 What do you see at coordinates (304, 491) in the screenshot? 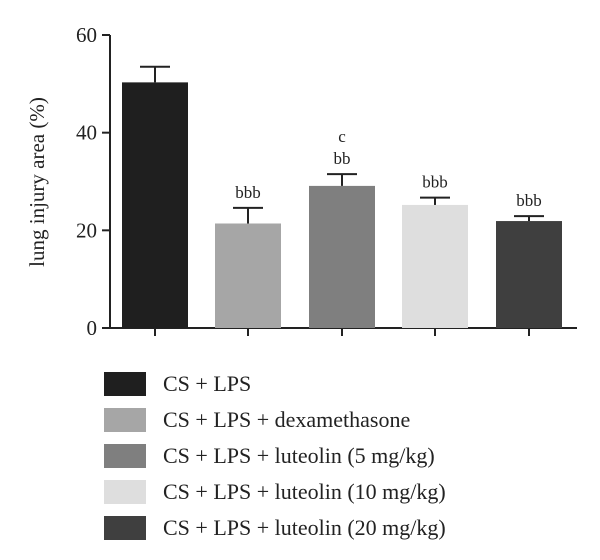
I see `legend-label: CS + LPS + luteolin (10 mg/kg)` at bounding box center [304, 491].